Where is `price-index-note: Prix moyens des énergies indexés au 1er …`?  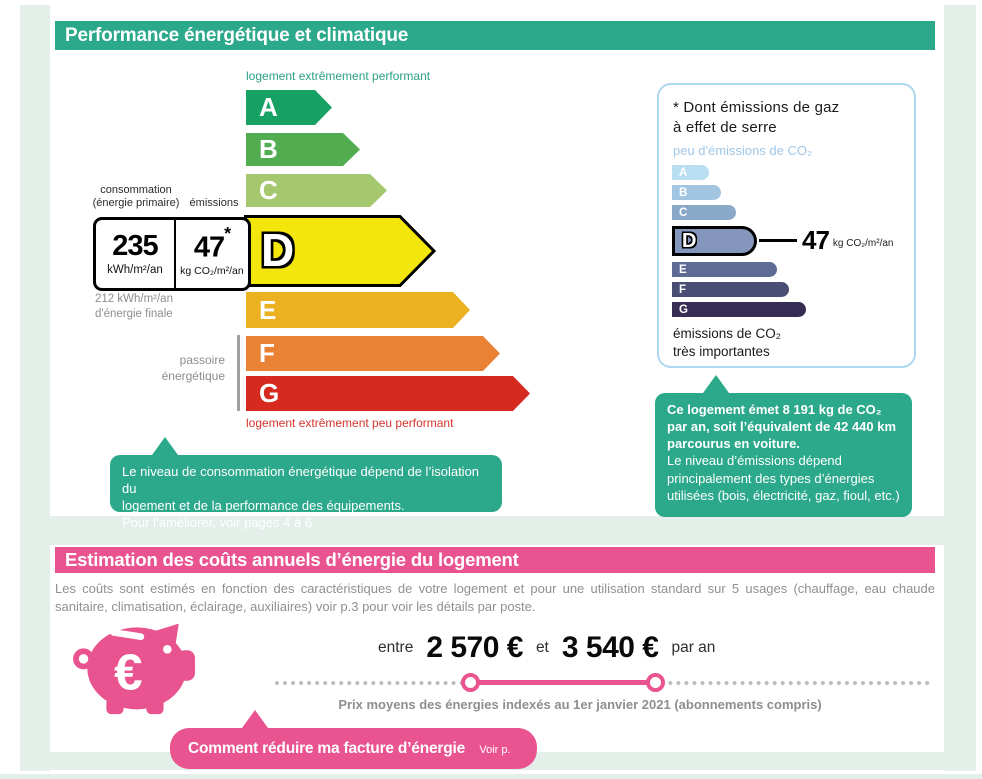
price-index-note: Prix moyens des énergies indexés au 1er … is located at coordinates (580, 704).